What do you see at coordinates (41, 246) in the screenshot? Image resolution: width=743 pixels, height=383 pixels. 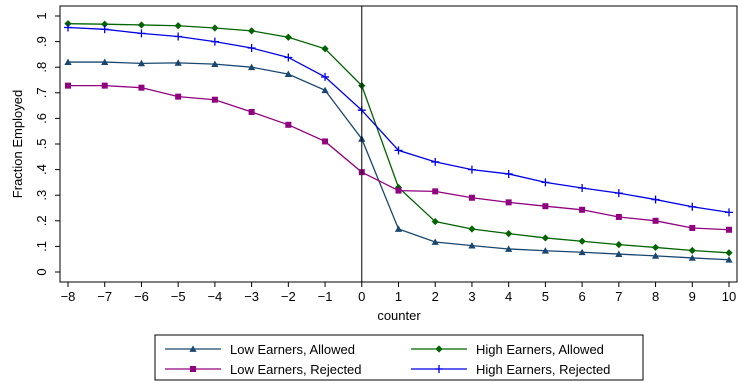 I see `y-tick-label: .1` at bounding box center [41, 246].